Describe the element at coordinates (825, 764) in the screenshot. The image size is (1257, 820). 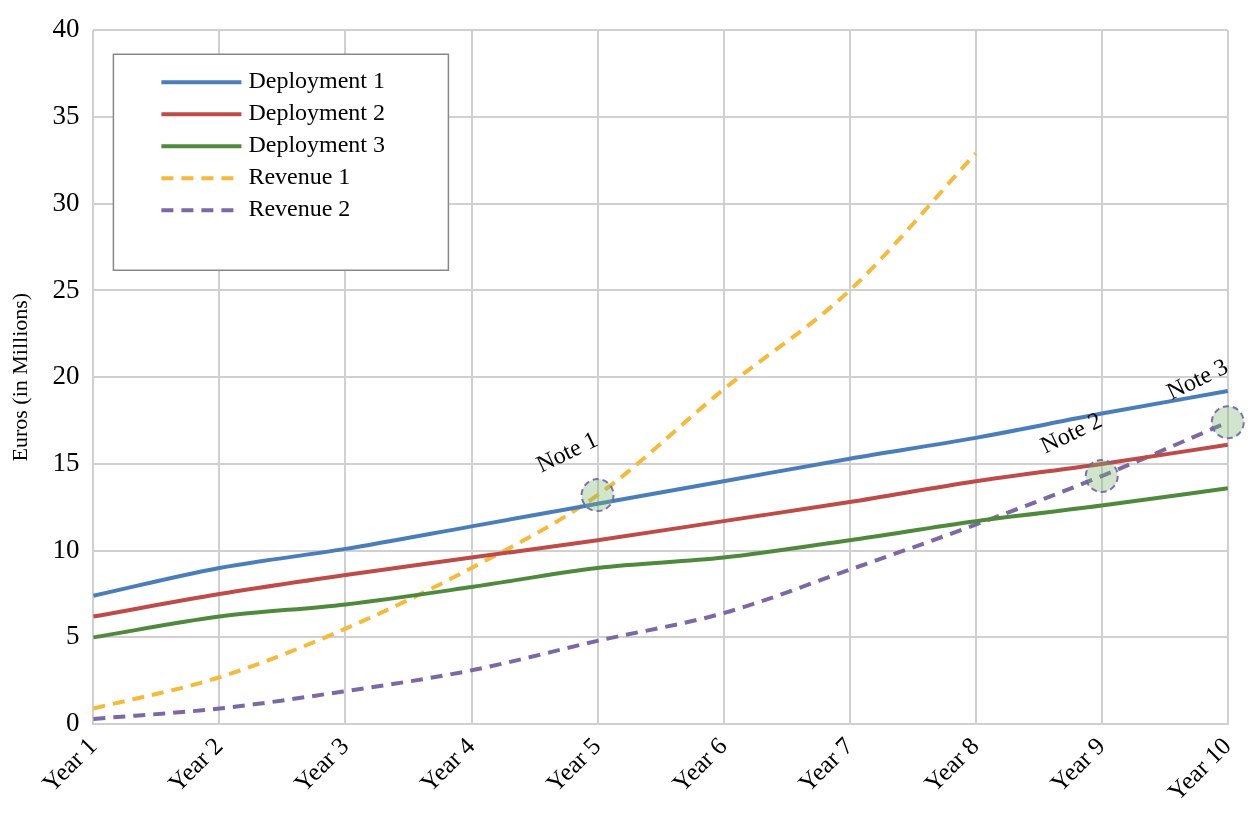
I see `x-tick-label: Year 7` at that location.